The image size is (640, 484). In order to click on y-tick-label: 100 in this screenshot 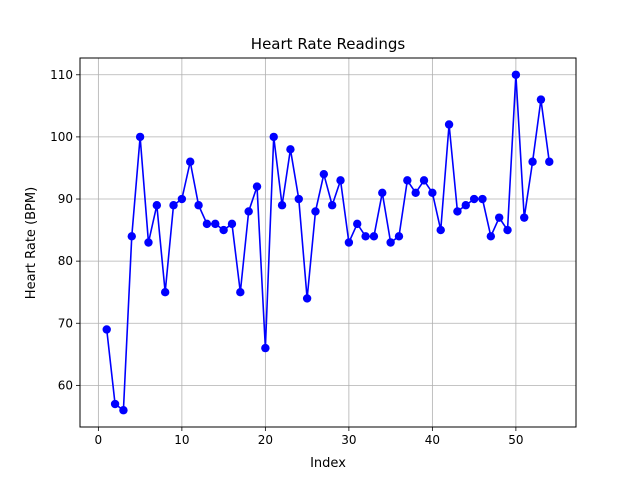, I will do `click(61, 137)`.